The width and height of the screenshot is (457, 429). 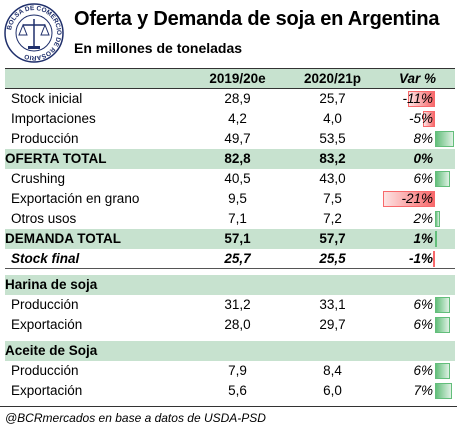 I want to click on variation-text: -21%, so click(x=417, y=198).